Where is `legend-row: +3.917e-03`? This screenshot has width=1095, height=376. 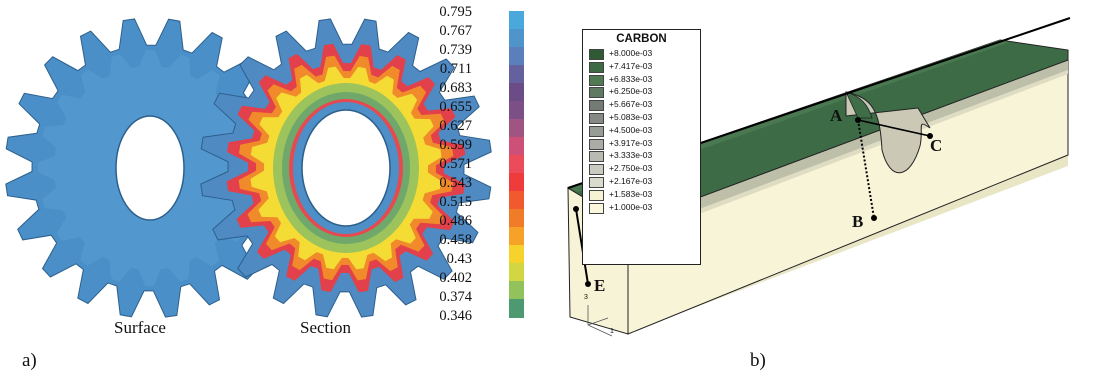
legend-row: +3.917e-03 is located at coordinates (644, 143).